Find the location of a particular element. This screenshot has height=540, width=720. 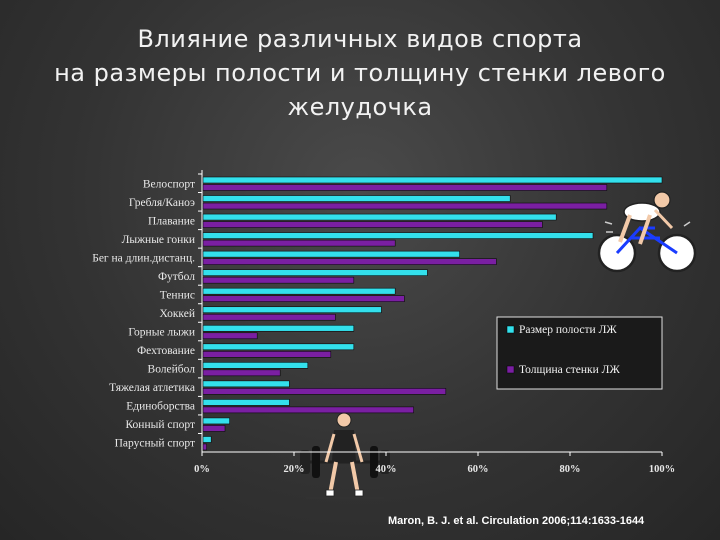

category-label: Конный спорт is located at coordinates (160, 425).